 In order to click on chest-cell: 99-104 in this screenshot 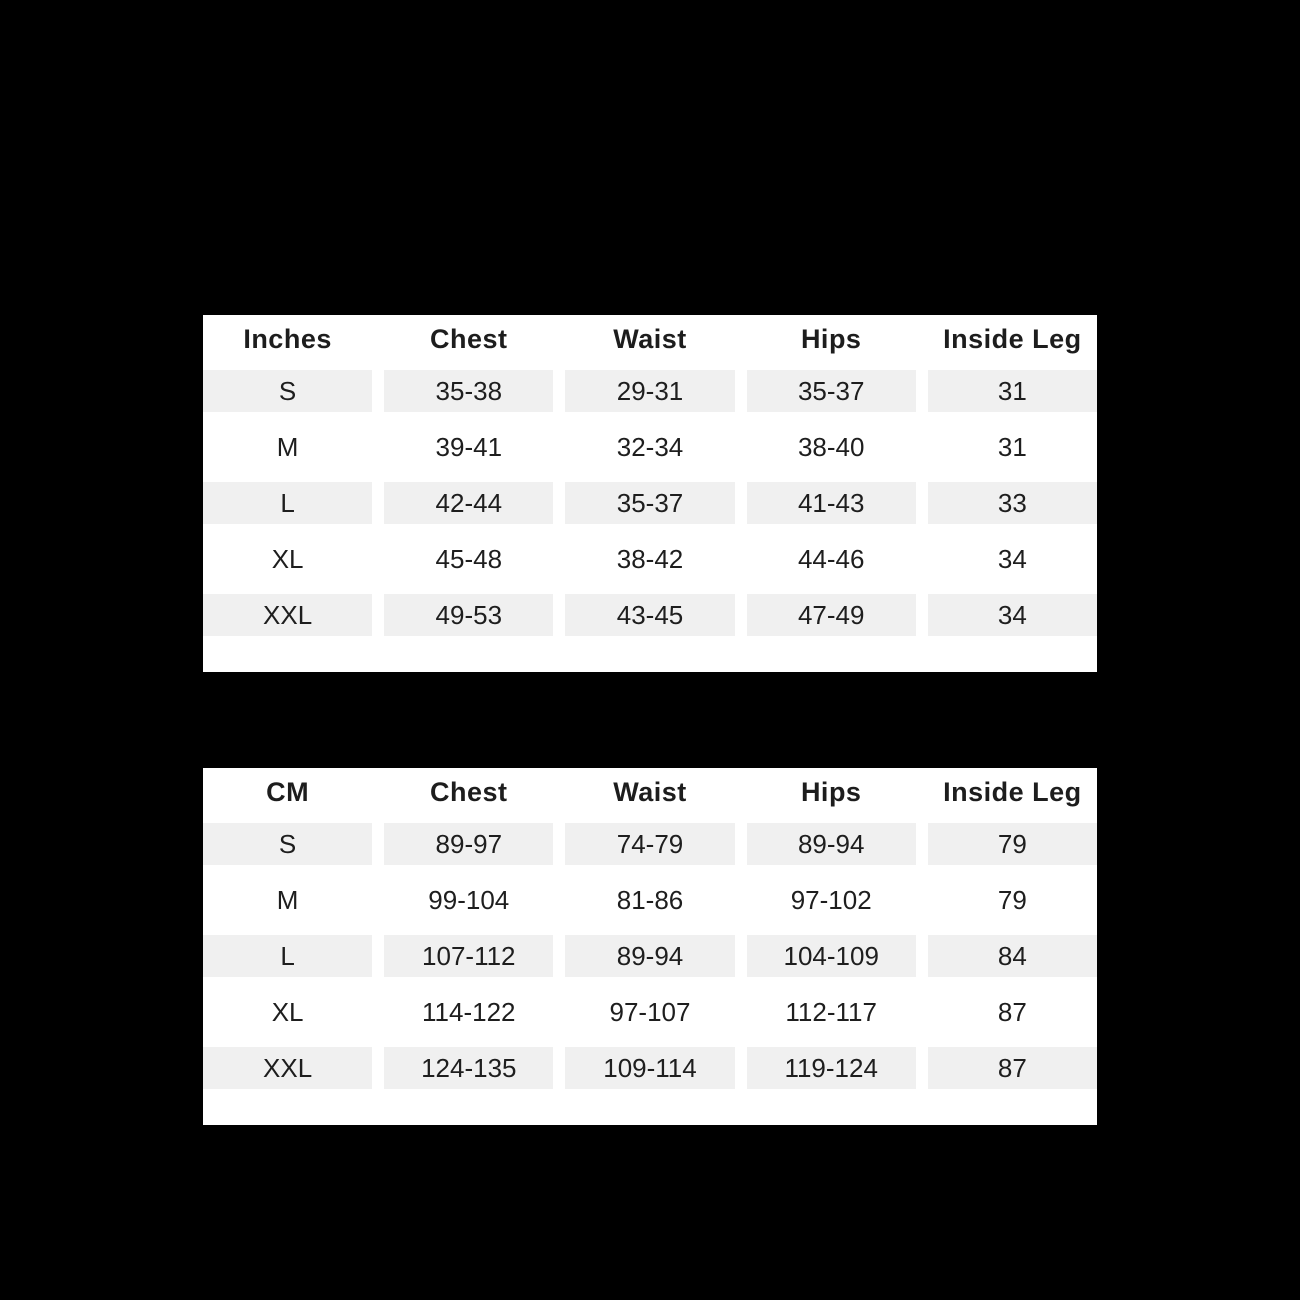, I will do `click(469, 899)`.